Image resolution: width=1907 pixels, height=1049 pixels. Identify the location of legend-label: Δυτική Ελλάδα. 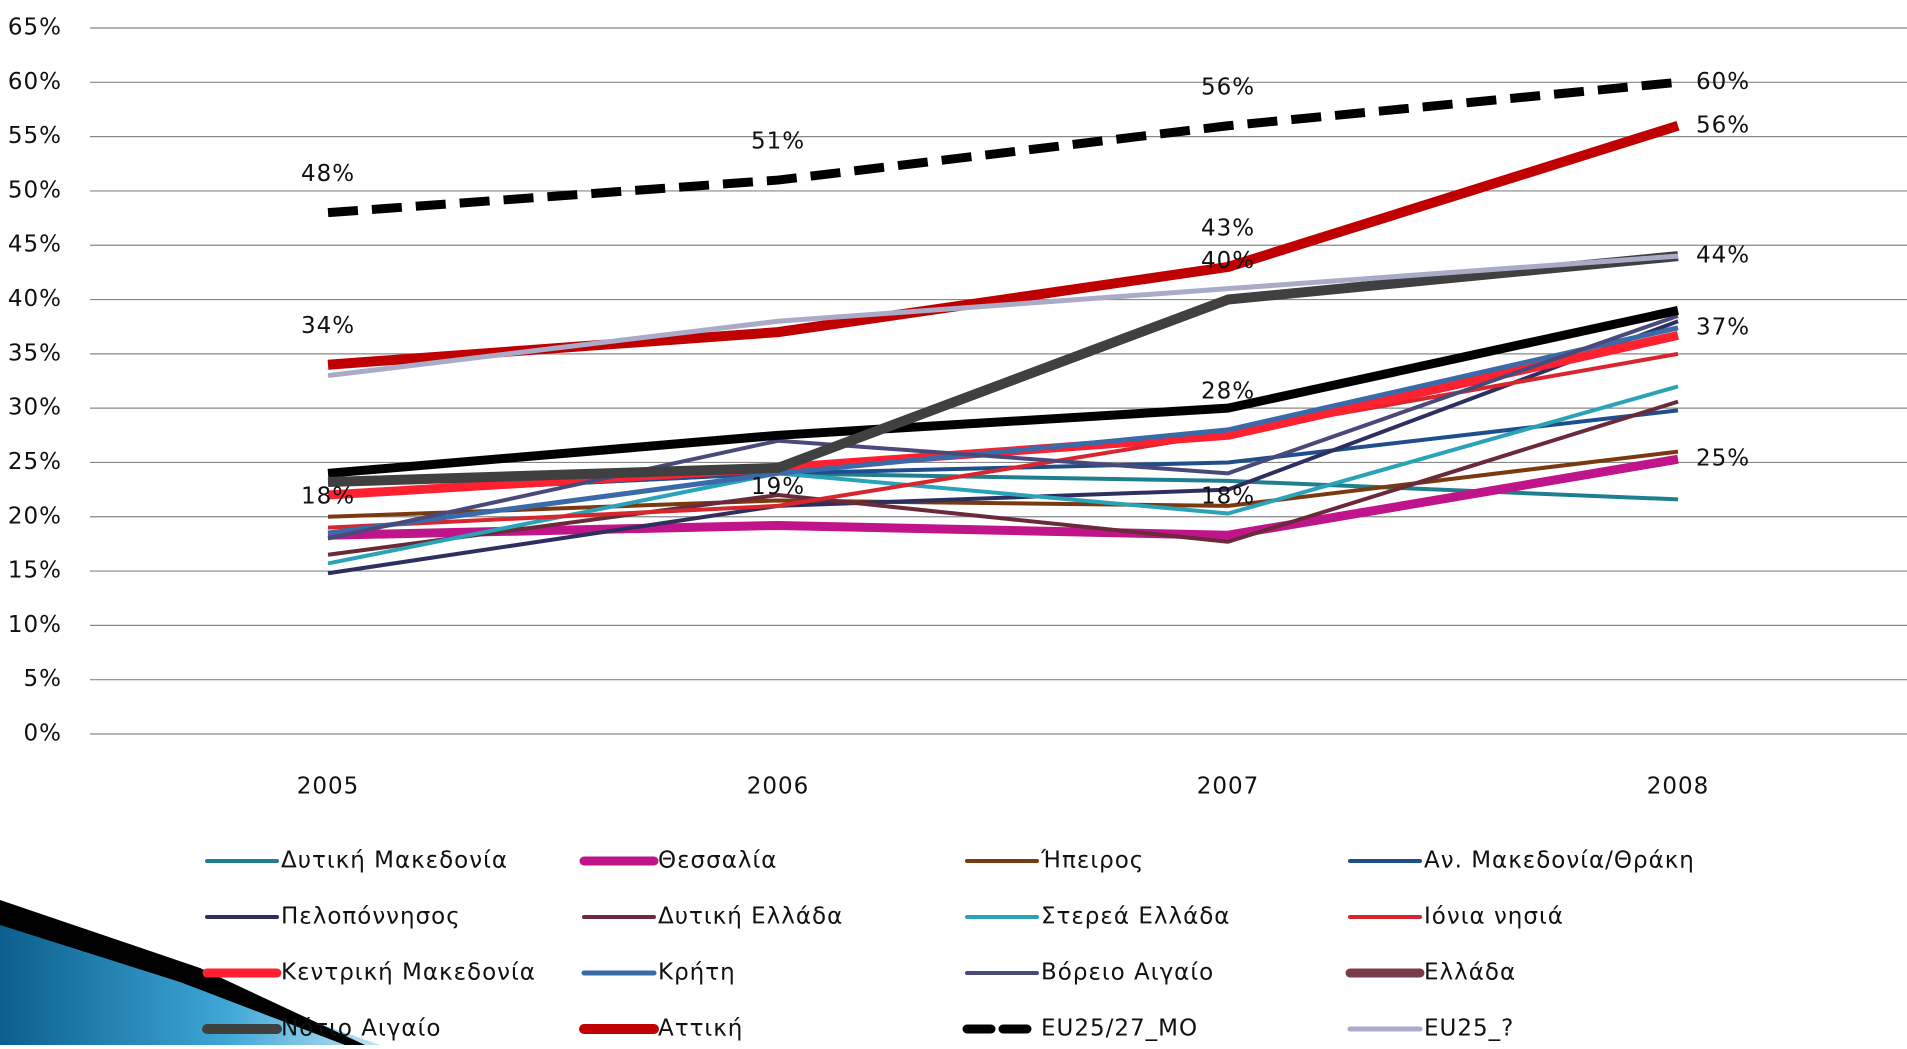
(750, 917).